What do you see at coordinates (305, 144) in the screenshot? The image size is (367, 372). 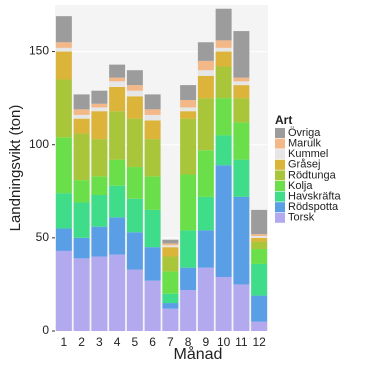 I see `legend-label: Marulk` at bounding box center [305, 144].